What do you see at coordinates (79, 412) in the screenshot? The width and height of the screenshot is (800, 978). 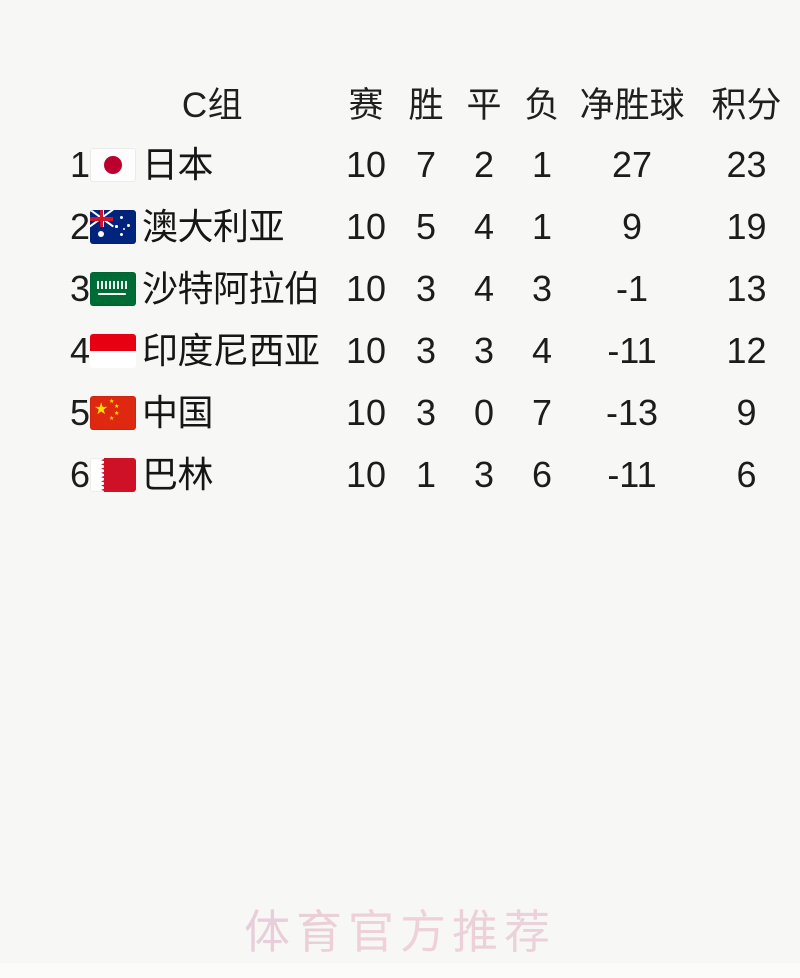 I see `row-rank: 5` at bounding box center [79, 412].